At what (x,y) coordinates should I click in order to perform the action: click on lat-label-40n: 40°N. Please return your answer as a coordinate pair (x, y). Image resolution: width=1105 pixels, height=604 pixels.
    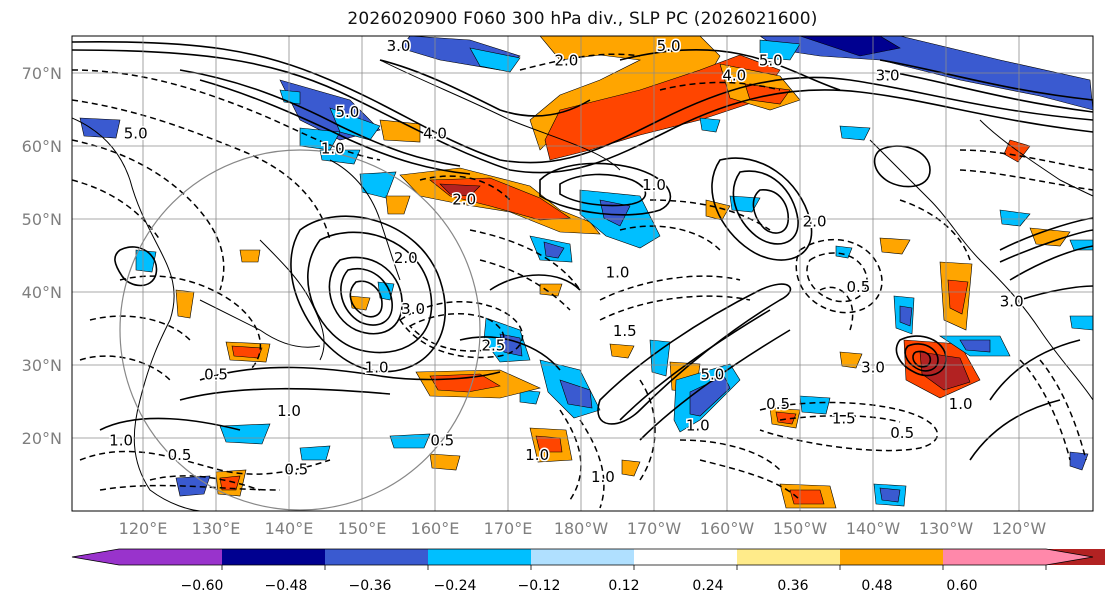
    Looking at the image, I should click on (42, 292).